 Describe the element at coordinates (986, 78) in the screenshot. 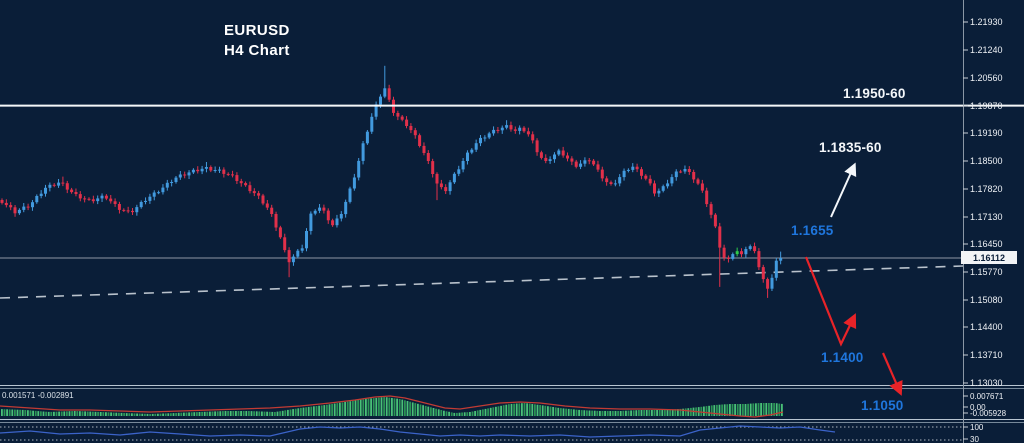

I see `axis-label: 1.20560` at that location.